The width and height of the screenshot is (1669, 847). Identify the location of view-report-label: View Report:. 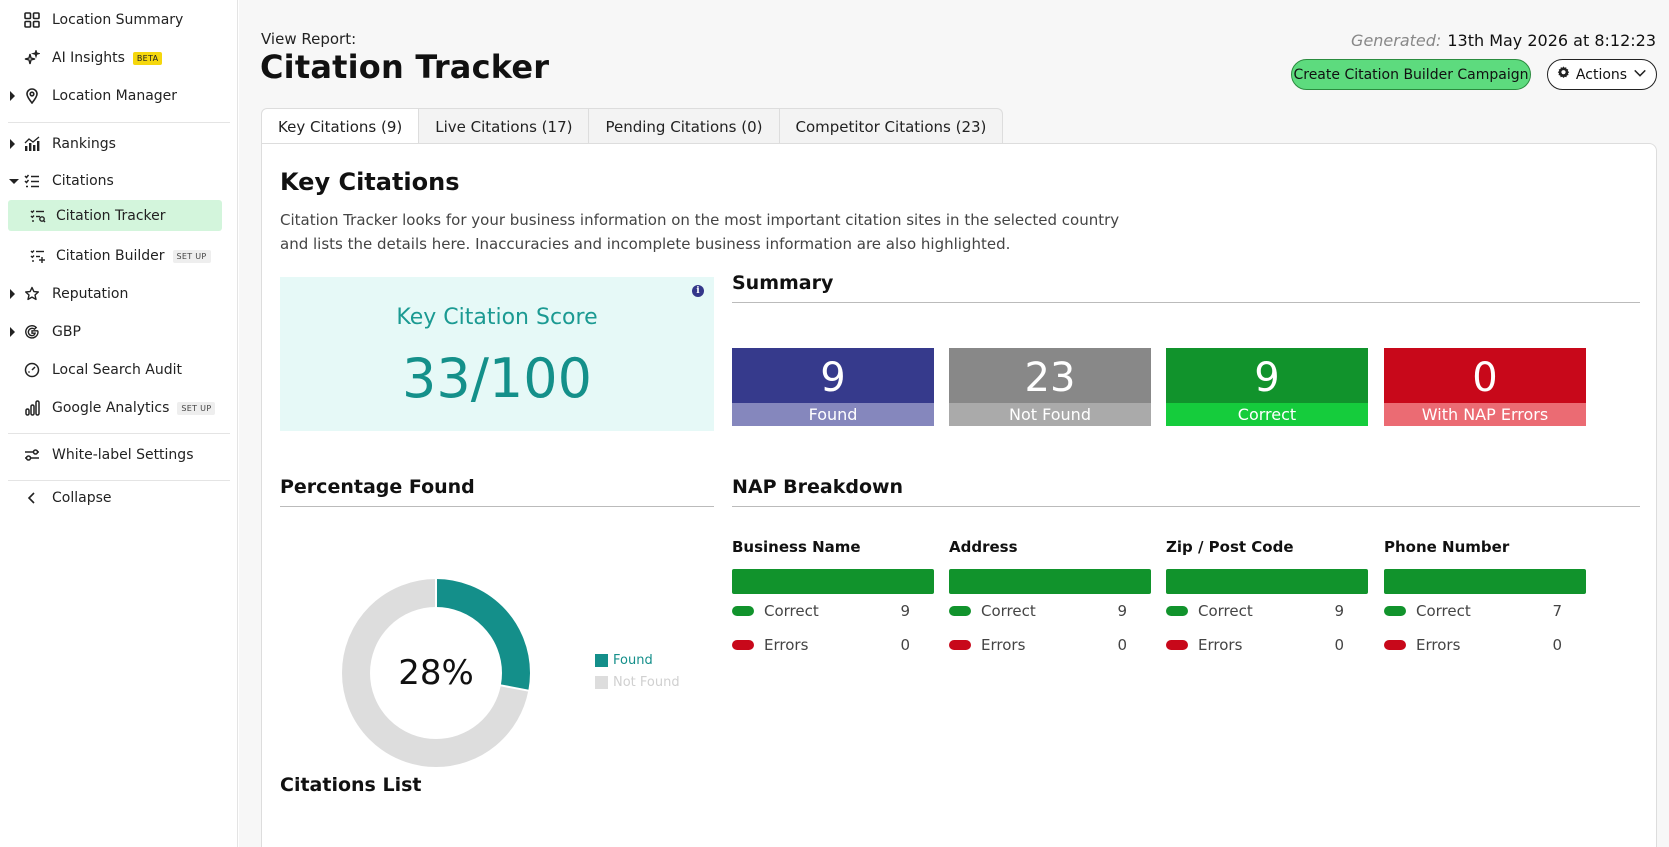
(309, 39).